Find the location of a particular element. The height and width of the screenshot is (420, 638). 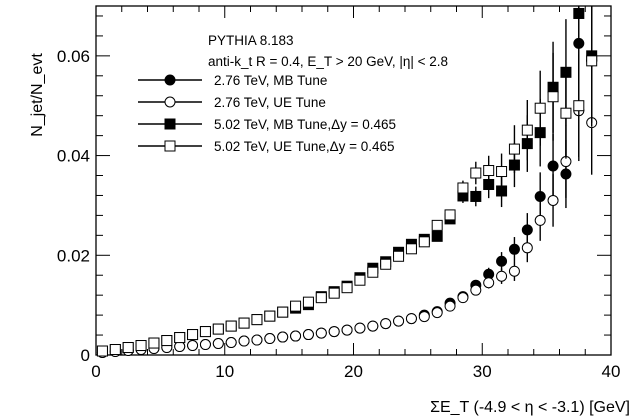

legend-label: 5.02 TeV, MB Tune,Δy = 0.465 is located at coordinates (305, 124).